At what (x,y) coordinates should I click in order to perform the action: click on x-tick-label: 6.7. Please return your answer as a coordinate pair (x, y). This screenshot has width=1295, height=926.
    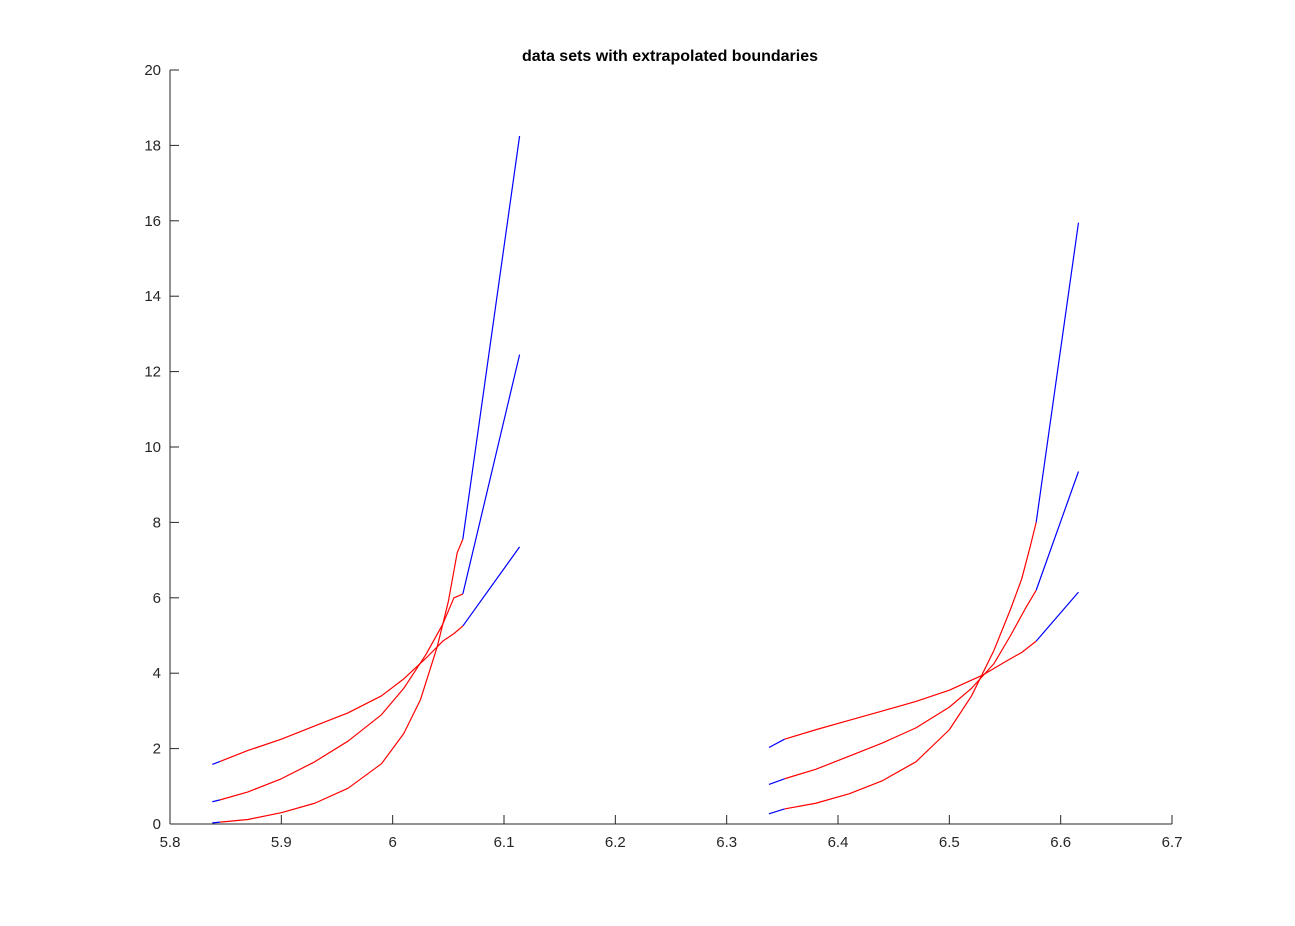
    Looking at the image, I should click on (1172, 842).